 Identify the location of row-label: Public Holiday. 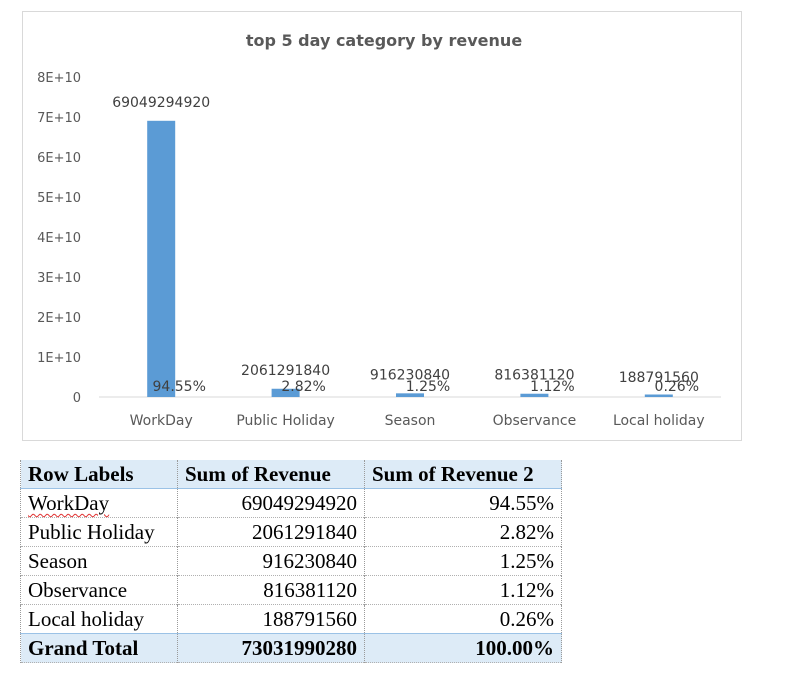
(99, 532).